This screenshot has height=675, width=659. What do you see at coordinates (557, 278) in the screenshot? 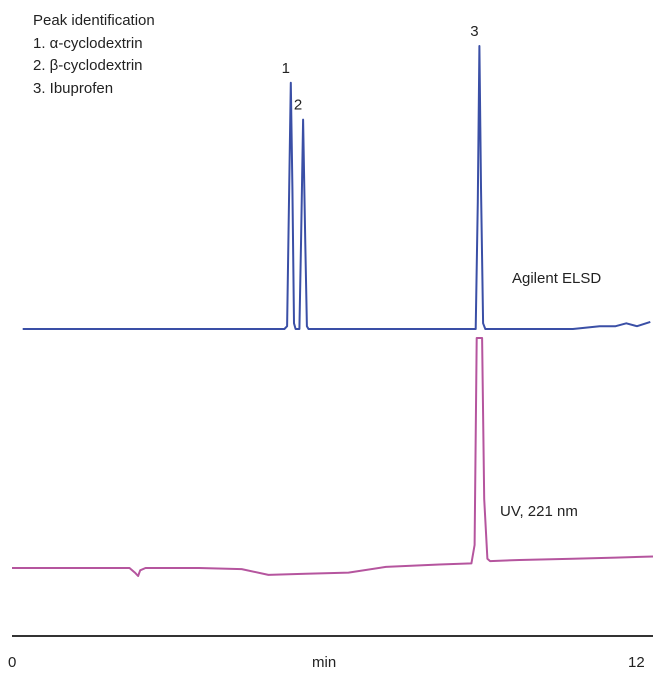
I see `series-label-elsd: Agilent ELSD` at bounding box center [557, 278].